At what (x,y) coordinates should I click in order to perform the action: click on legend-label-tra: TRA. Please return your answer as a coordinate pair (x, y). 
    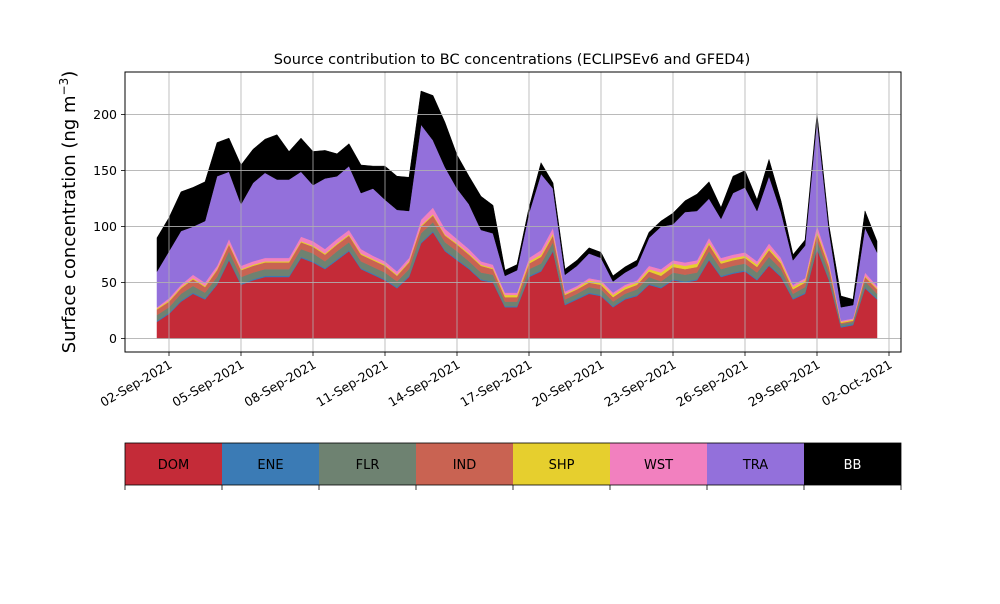
    Looking at the image, I should click on (755, 465).